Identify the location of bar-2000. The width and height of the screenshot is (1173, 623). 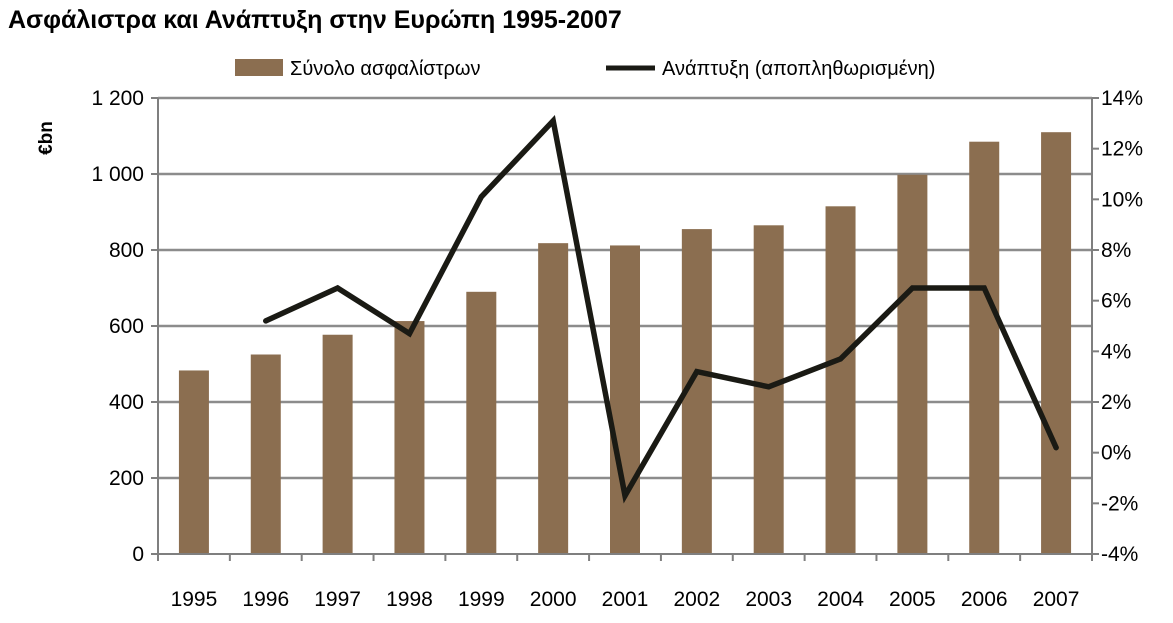
(553, 398).